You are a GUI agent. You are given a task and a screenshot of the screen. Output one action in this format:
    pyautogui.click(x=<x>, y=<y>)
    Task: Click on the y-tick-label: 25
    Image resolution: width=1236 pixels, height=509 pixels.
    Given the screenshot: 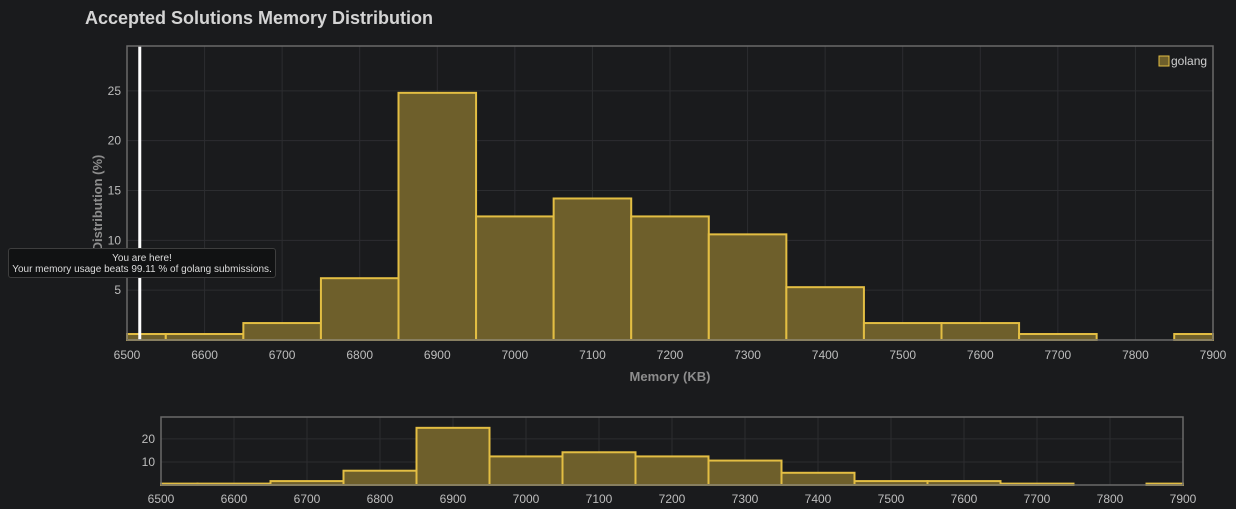 What is the action you would take?
    pyautogui.click(x=115, y=91)
    